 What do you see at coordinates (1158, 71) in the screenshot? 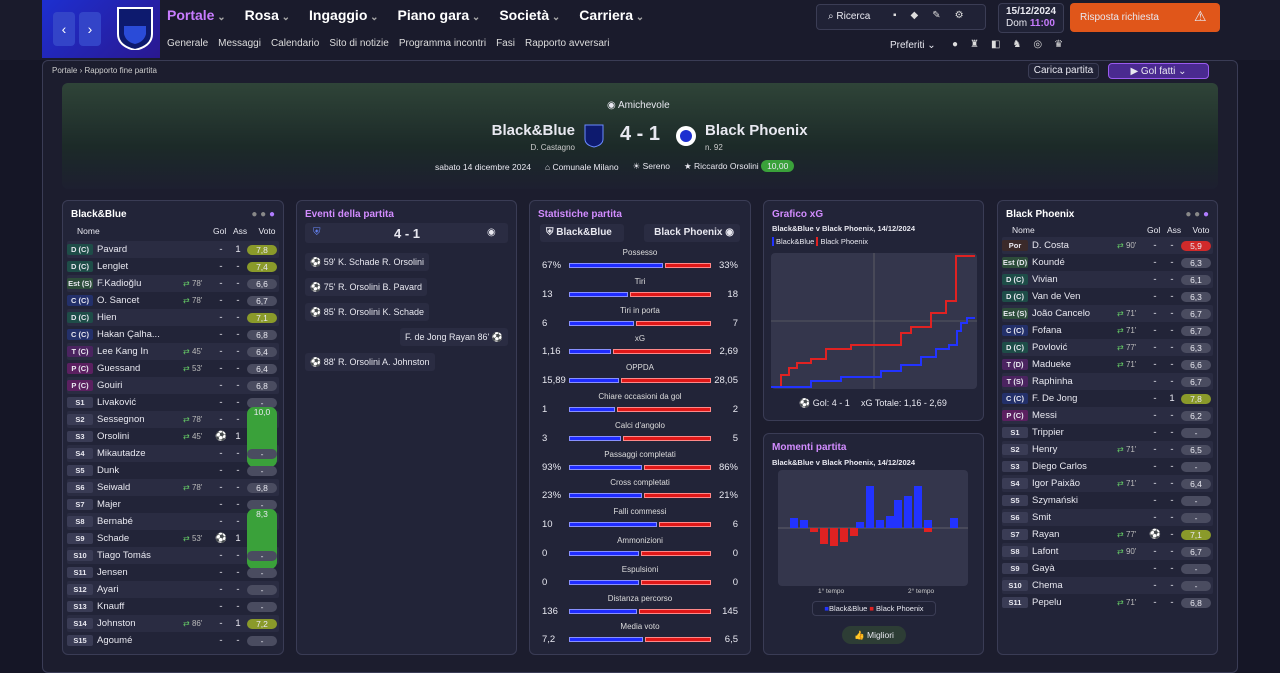
I see `goals-button: ▶ Gol fatti ⌄` at bounding box center [1158, 71].